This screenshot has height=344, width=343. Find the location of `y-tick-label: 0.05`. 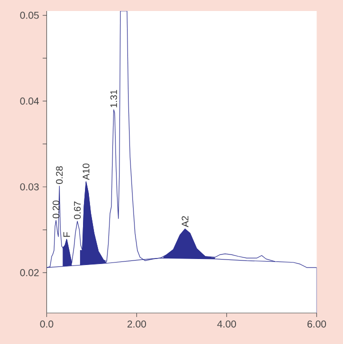

y-tick-label: 0.05 is located at coordinates (29, 15).